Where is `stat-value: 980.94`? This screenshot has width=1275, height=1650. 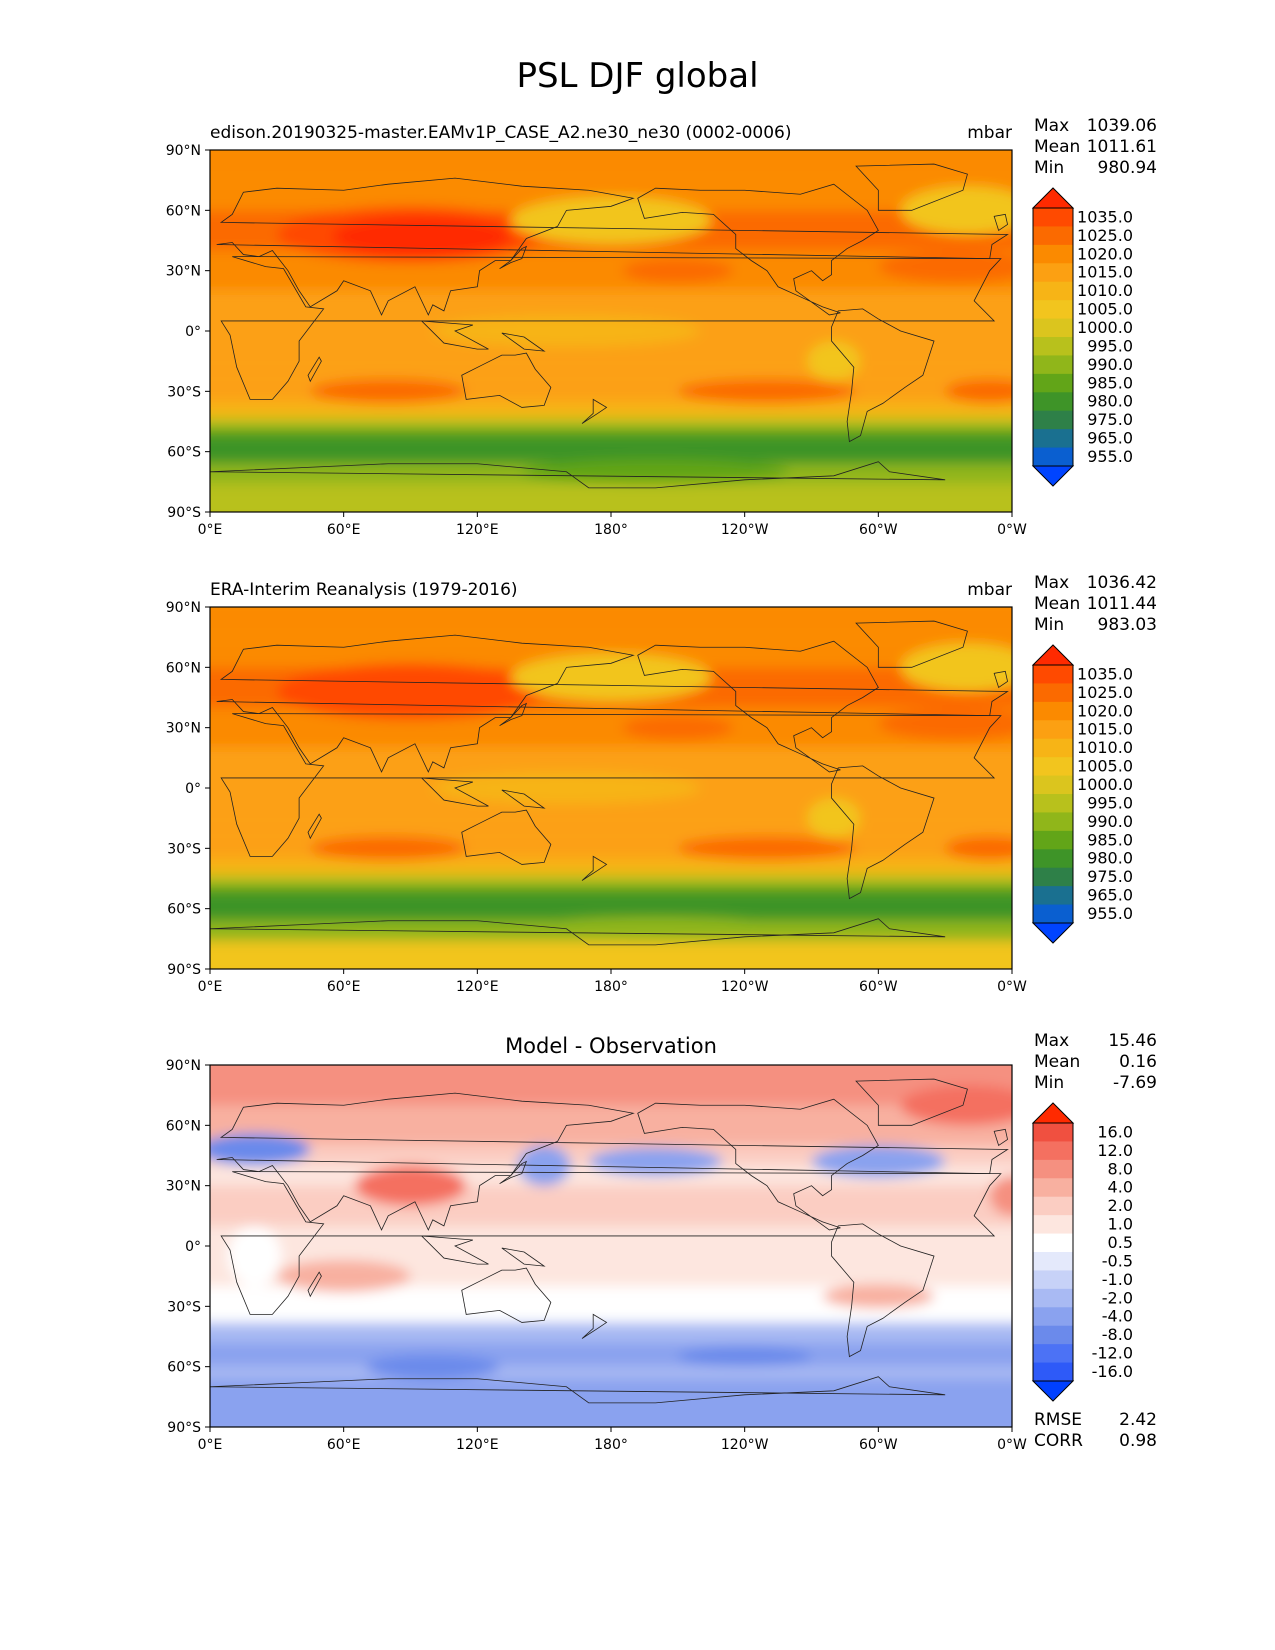 stat-value: 980.94 is located at coordinates (1127, 168).